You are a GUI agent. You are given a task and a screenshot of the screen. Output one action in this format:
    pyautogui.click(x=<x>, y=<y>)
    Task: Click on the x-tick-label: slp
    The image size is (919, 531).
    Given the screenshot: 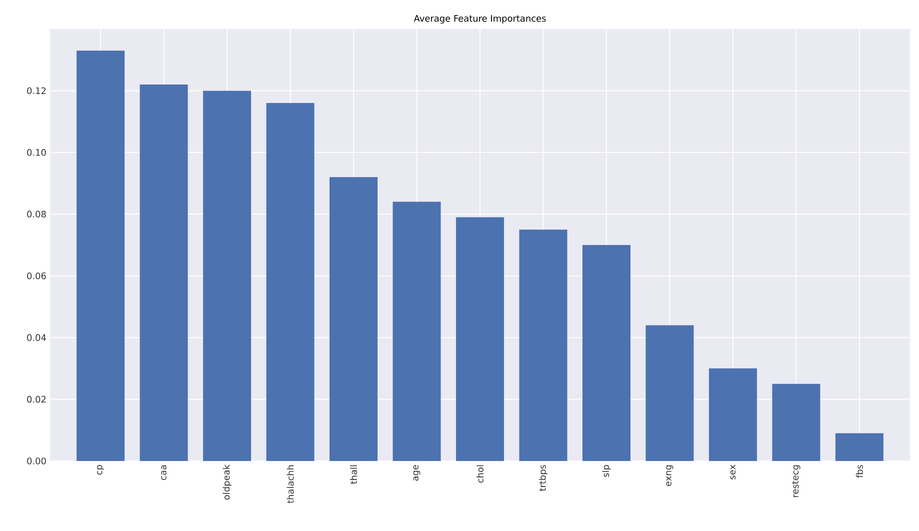 What is the action you would take?
    pyautogui.click(x=606, y=471)
    